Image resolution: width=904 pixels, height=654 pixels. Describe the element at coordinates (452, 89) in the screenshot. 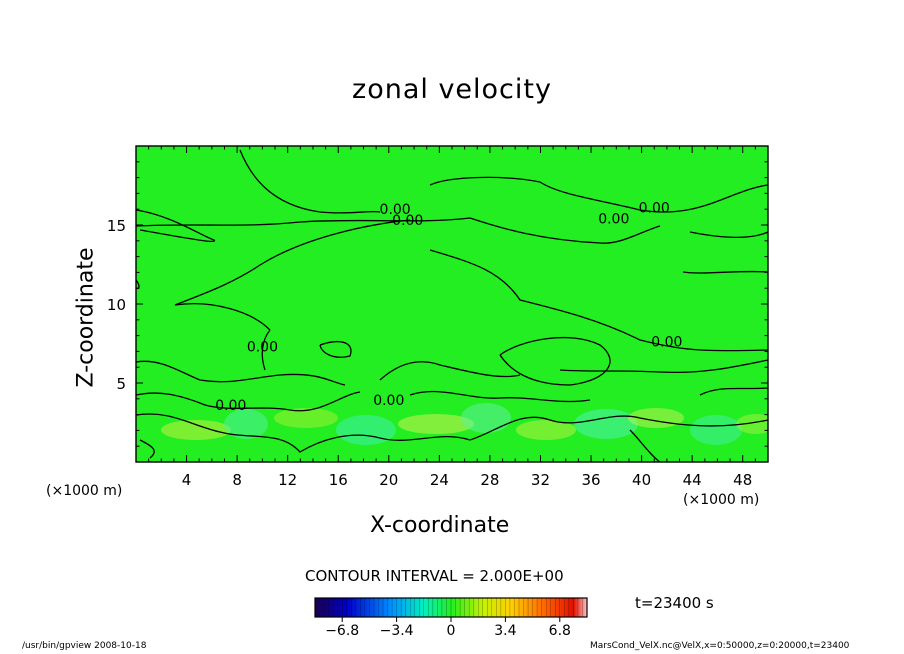

I see `chart-title: zonal velocity` at that location.